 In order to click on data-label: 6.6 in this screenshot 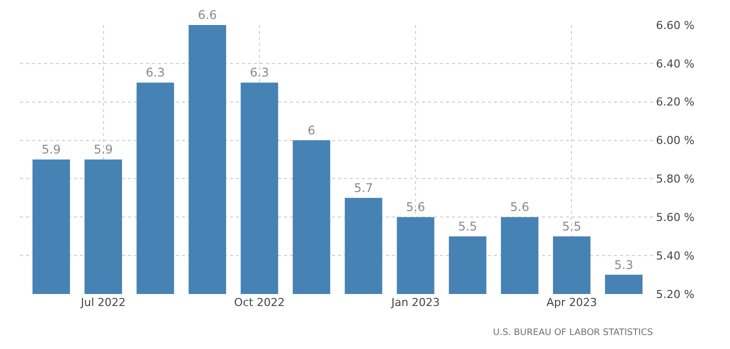, I will do `click(207, 15)`.